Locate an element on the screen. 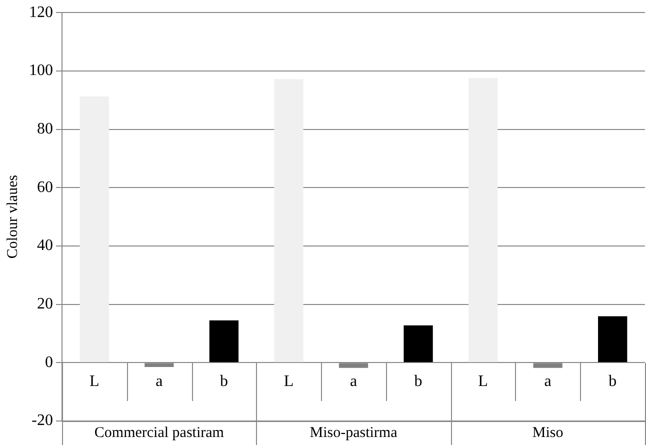 The height and width of the screenshot is (445, 646). text: Miso is located at coordinates (548, 432).